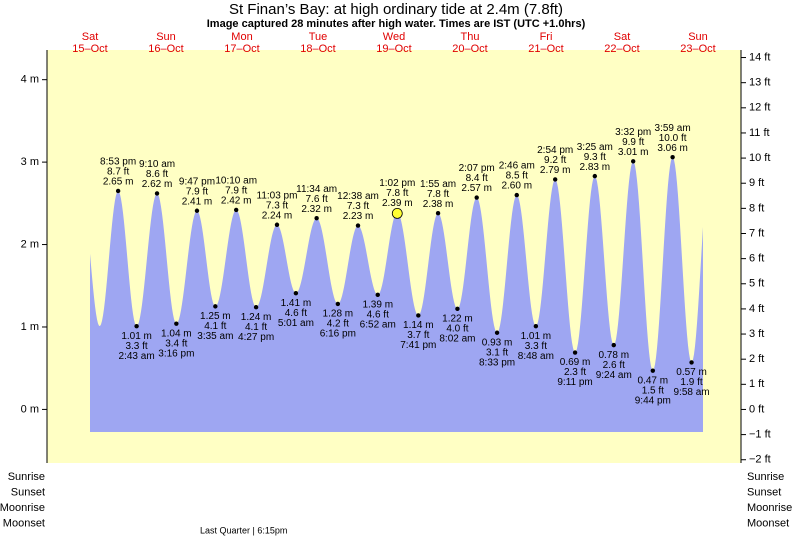 This screenshot has width=793, height=544. I want to click on tide-label: 2.38 m, so click(438, 204).